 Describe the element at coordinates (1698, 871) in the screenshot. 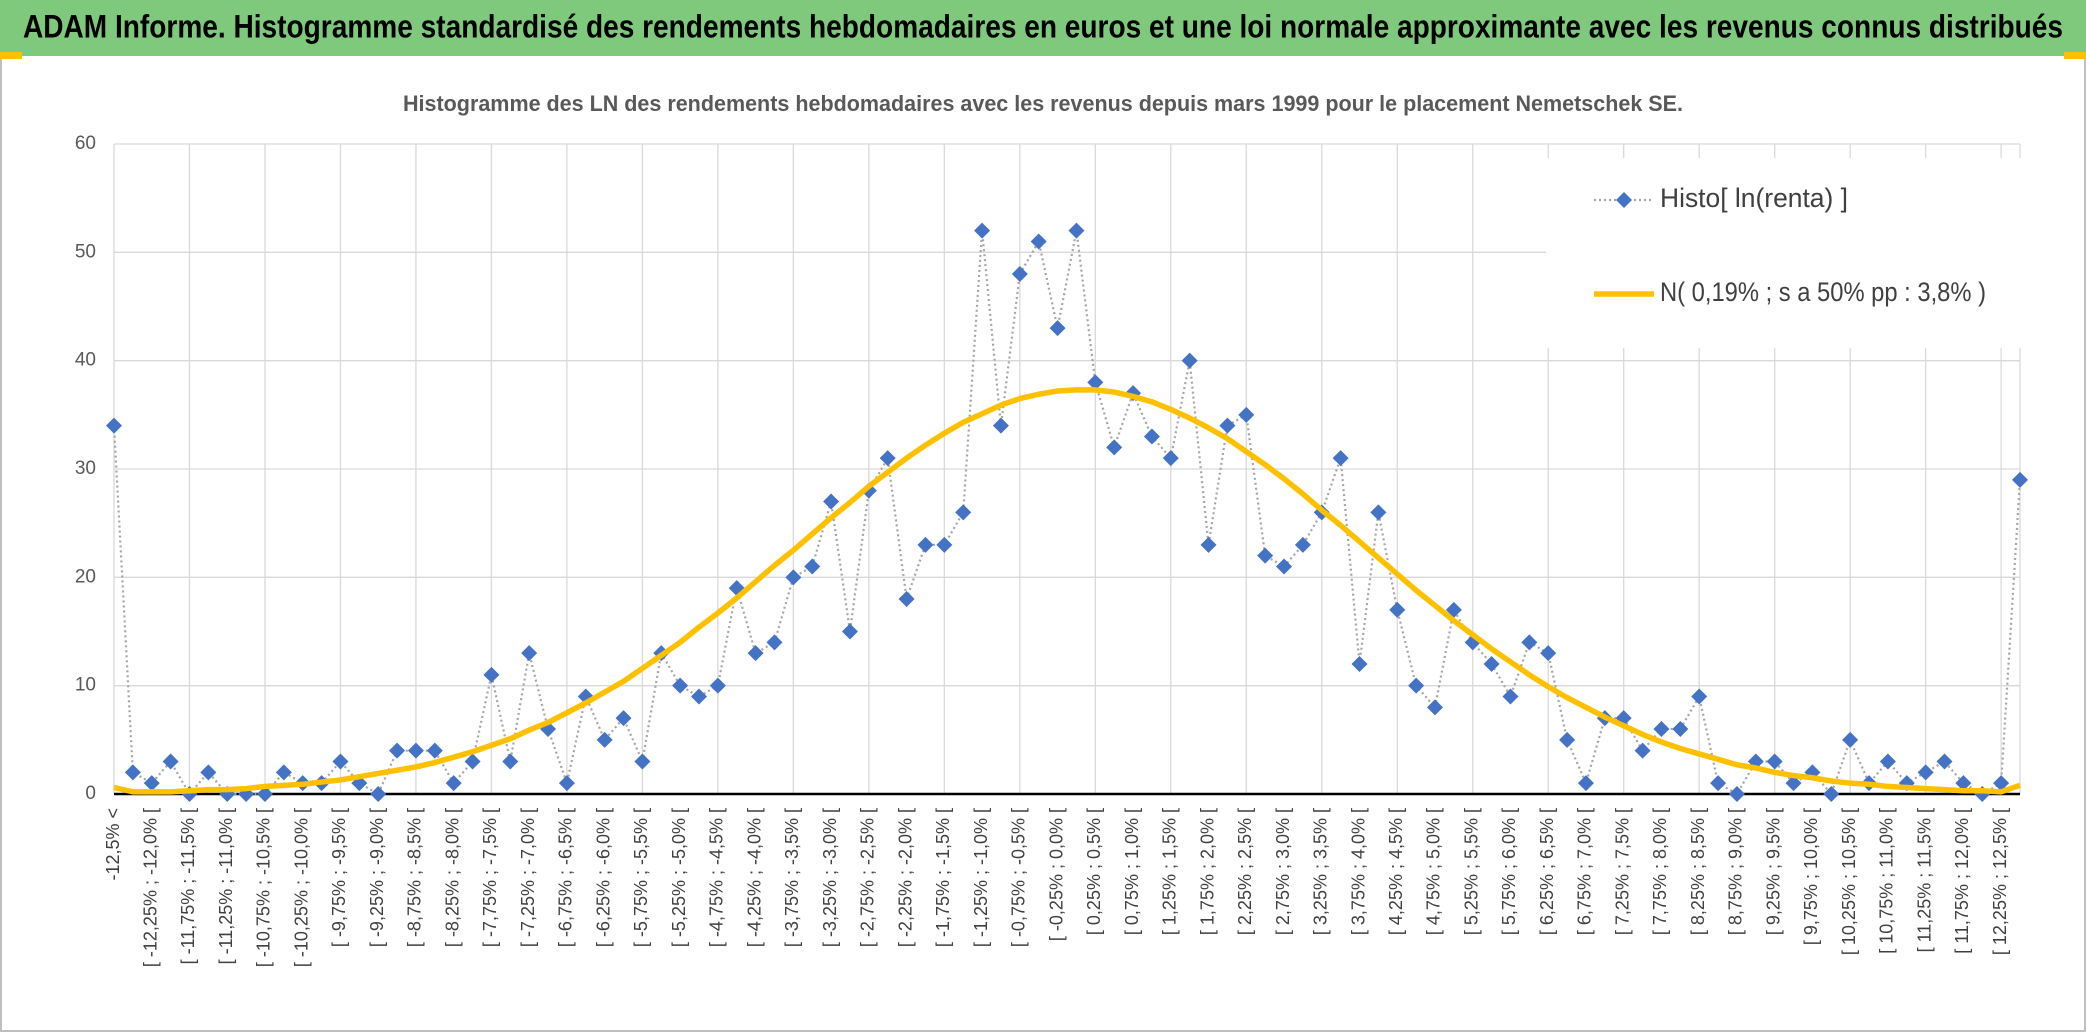

I see `x-tick-label: [ 8,25% ; 8,5% [` at that location.